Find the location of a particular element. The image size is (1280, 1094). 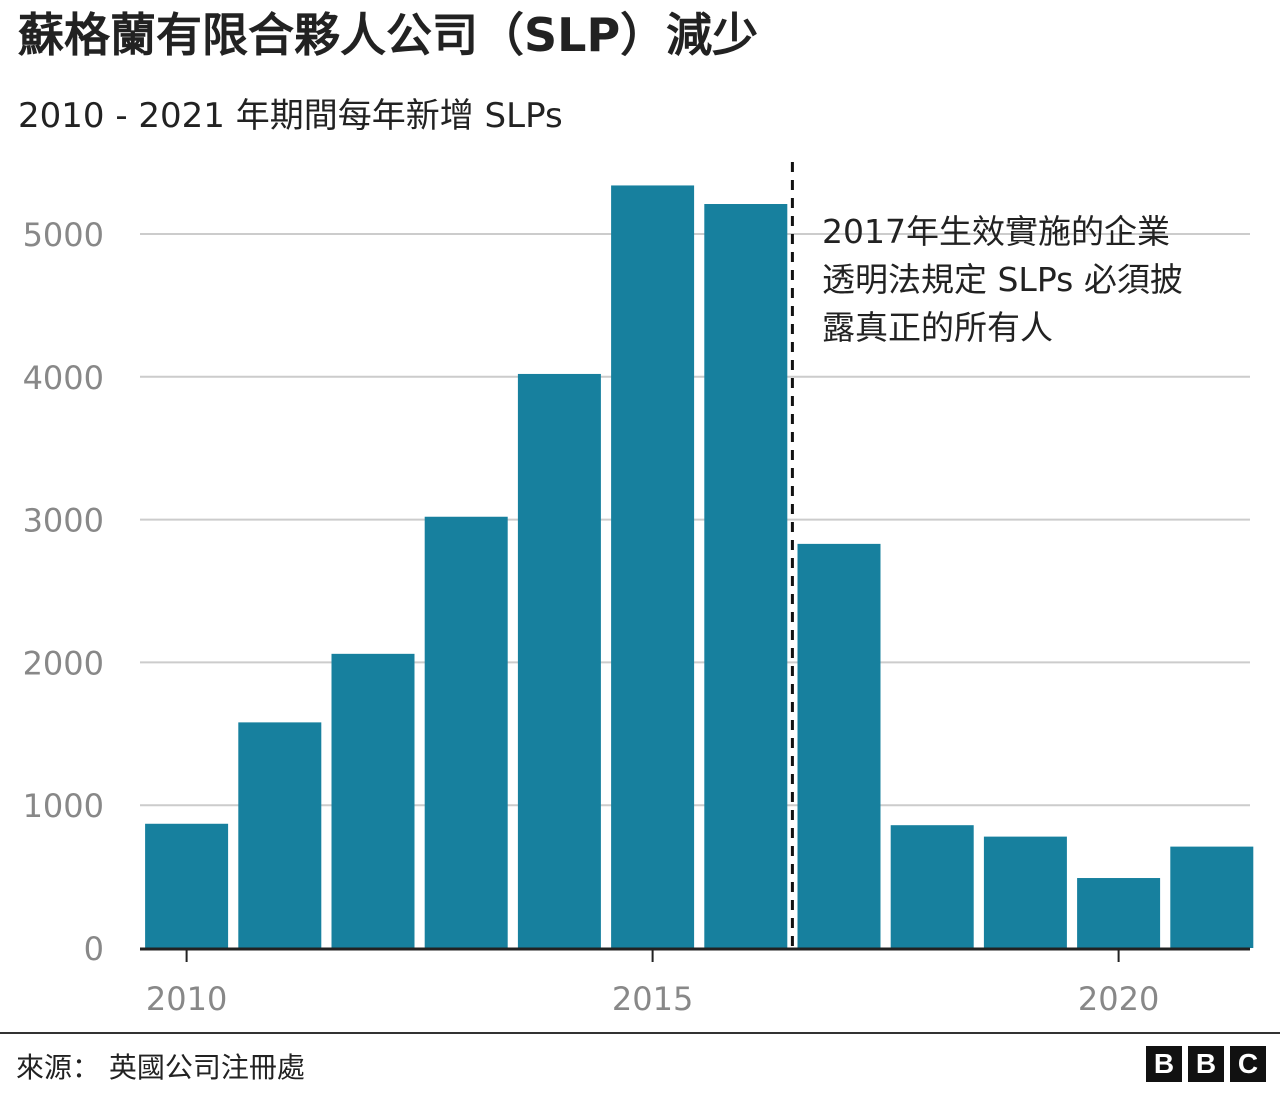

y-tick-label: 0 is located at coordinates (94, 949).